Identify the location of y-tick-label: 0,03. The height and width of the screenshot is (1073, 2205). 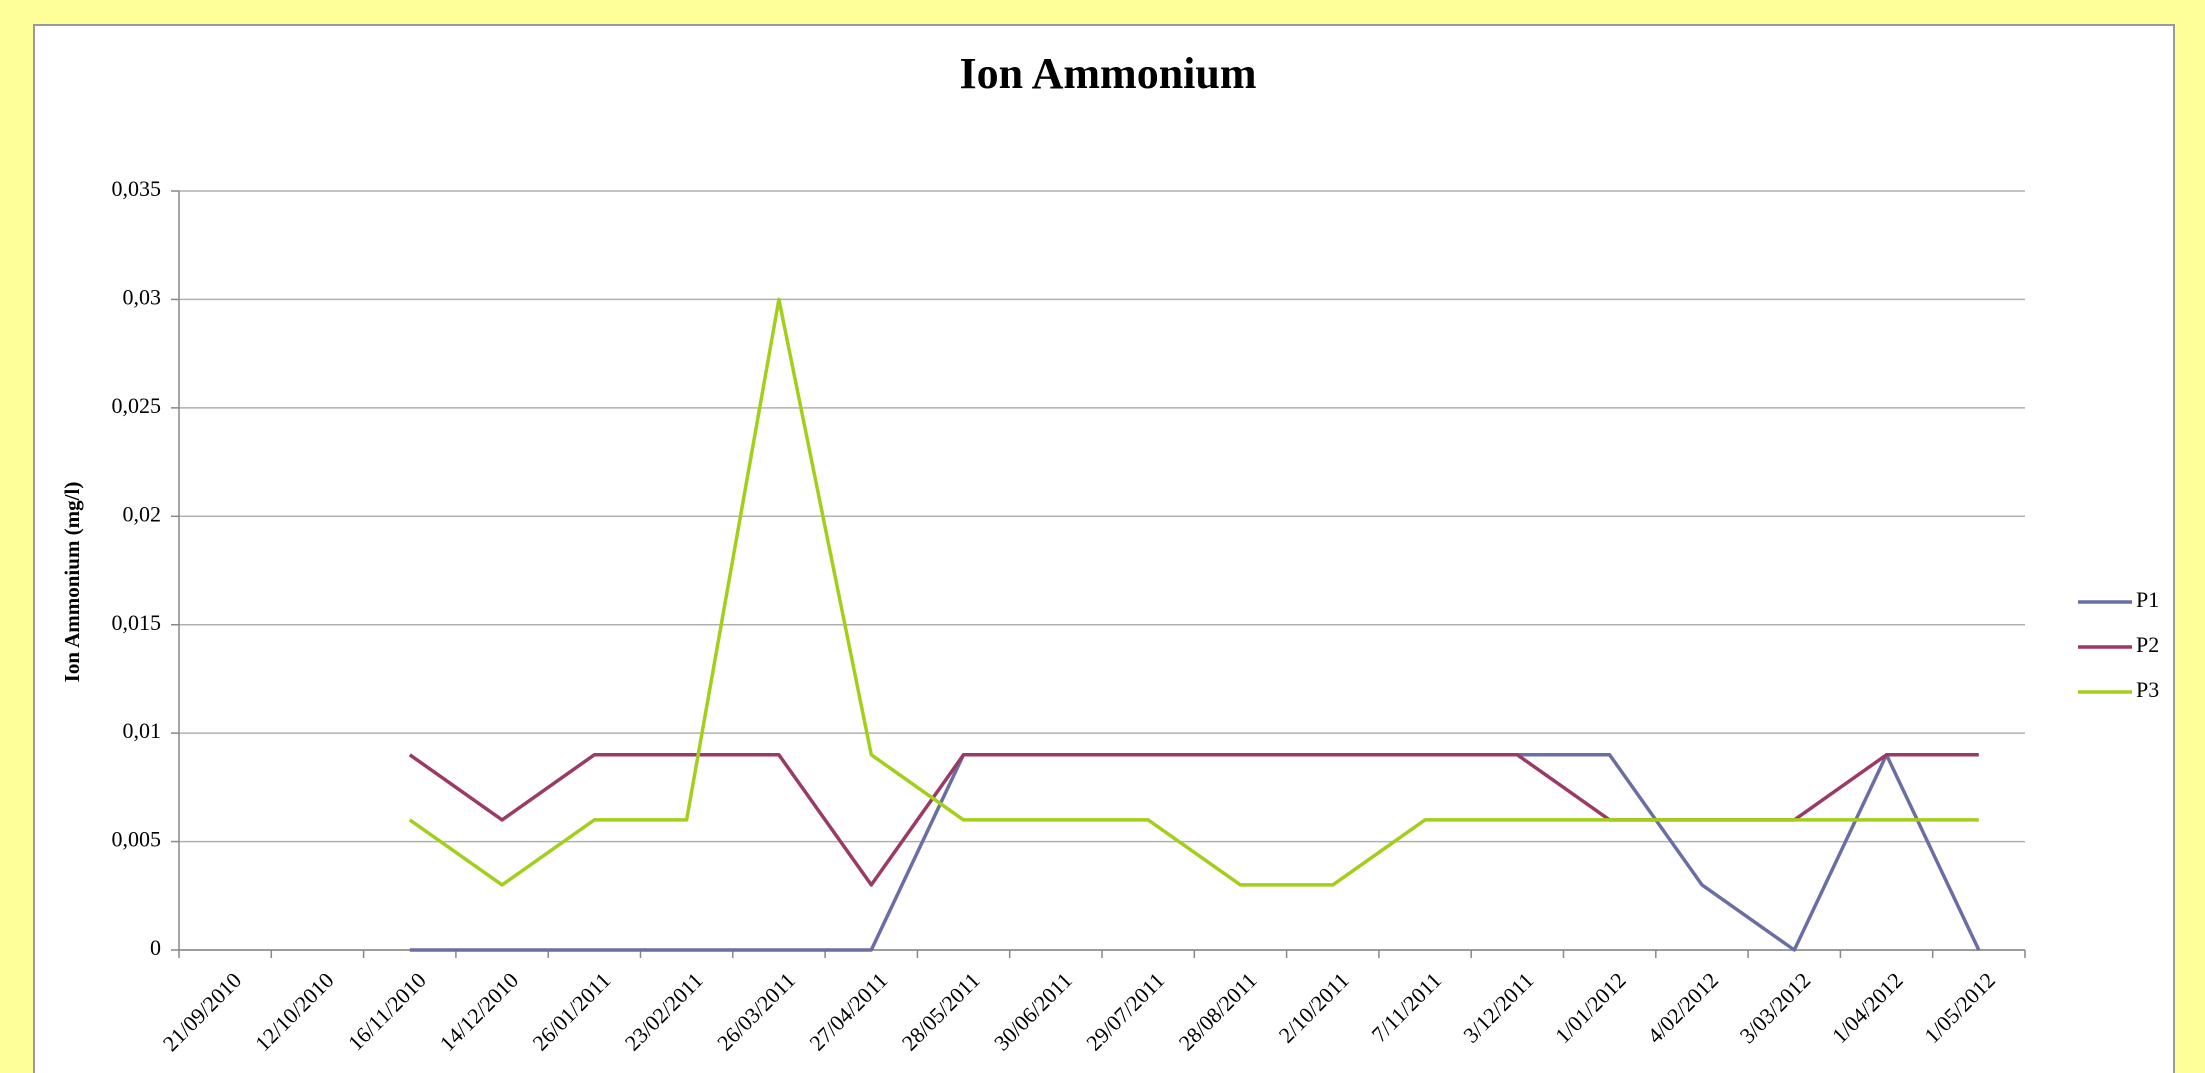
(142, 296).